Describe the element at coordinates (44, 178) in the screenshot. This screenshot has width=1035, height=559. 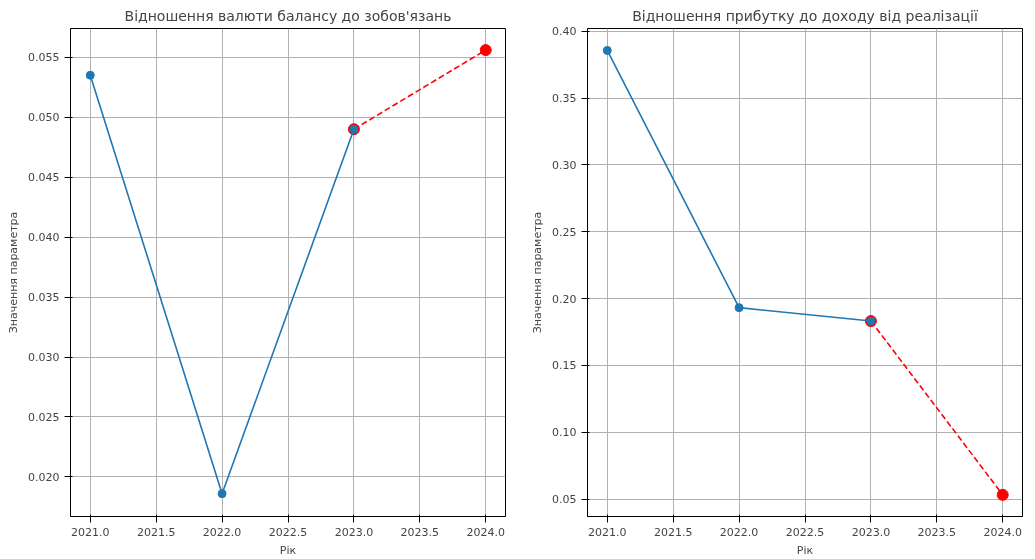
I see `y-tick-label: 0.045` at that location.